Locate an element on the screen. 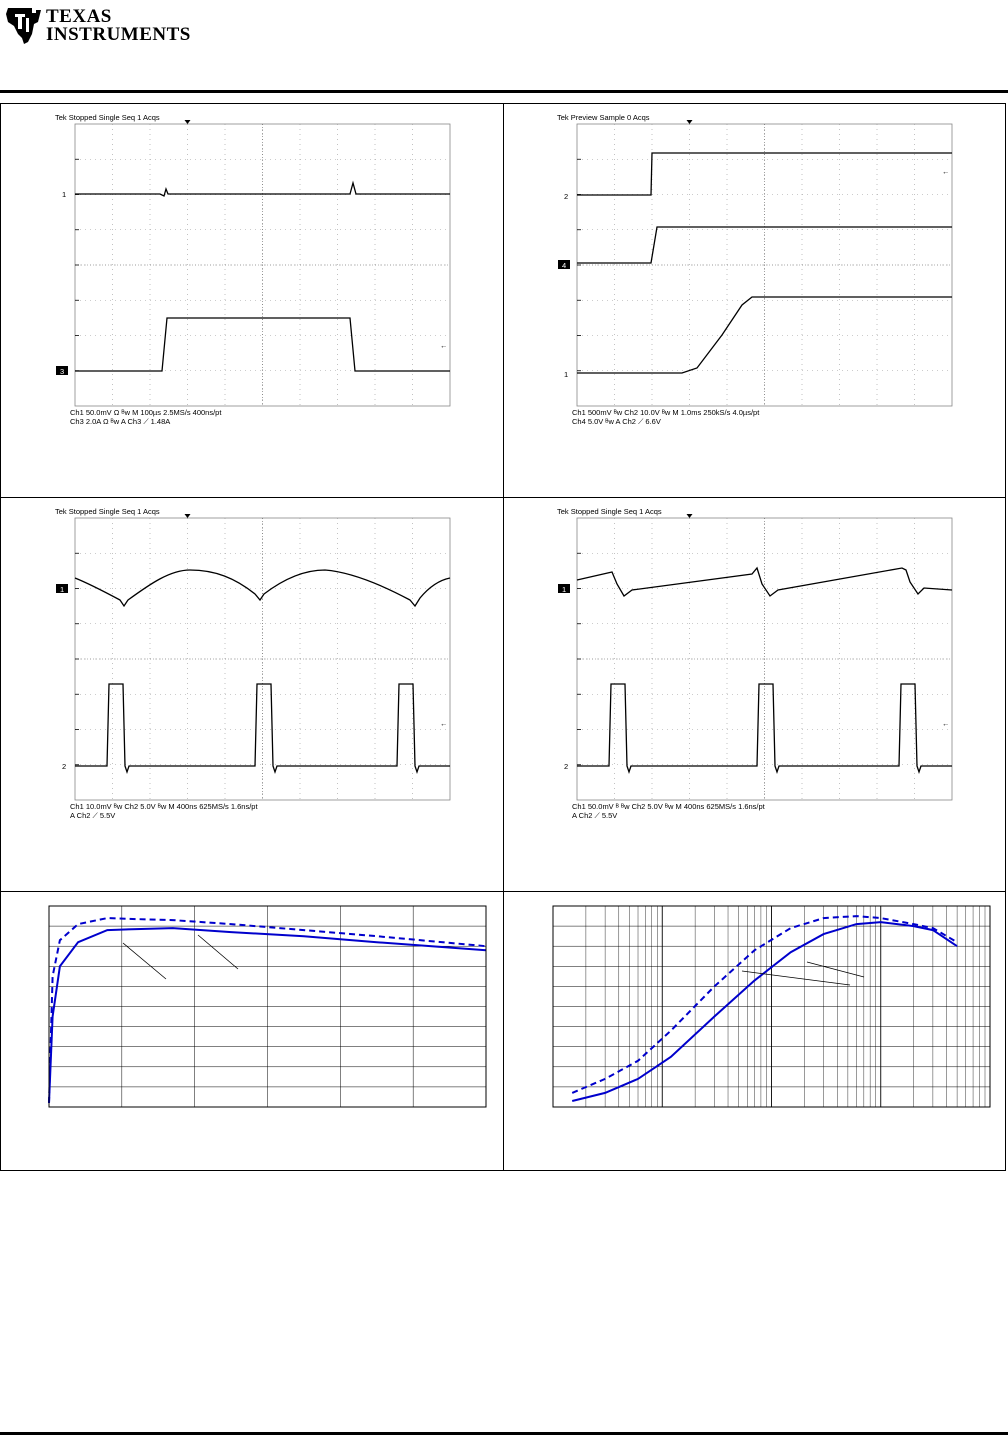  channel-marker-3-box is located at coordinates (62, 370).